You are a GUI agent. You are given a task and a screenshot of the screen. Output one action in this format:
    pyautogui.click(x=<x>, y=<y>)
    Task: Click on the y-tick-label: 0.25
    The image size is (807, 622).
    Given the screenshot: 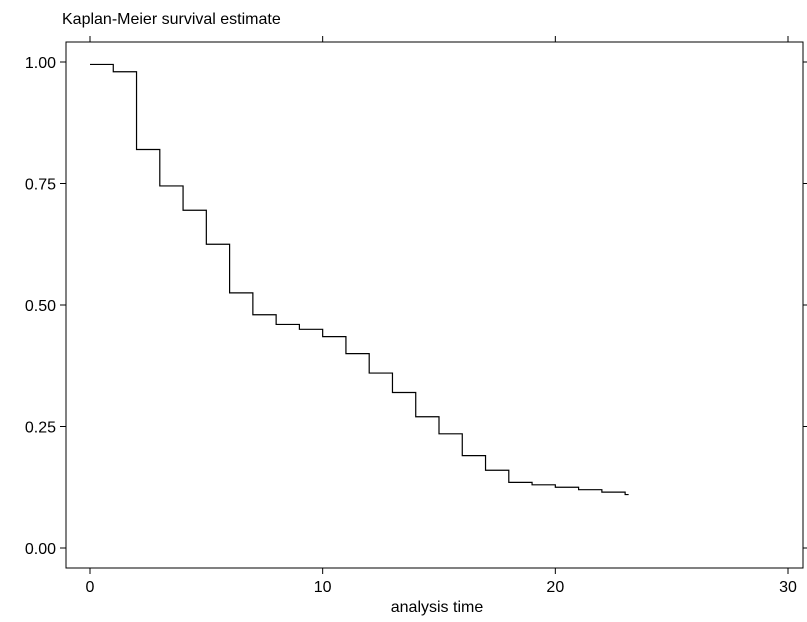 What is the action you would take?
    pyautogui.click(x=40, y=428)
    